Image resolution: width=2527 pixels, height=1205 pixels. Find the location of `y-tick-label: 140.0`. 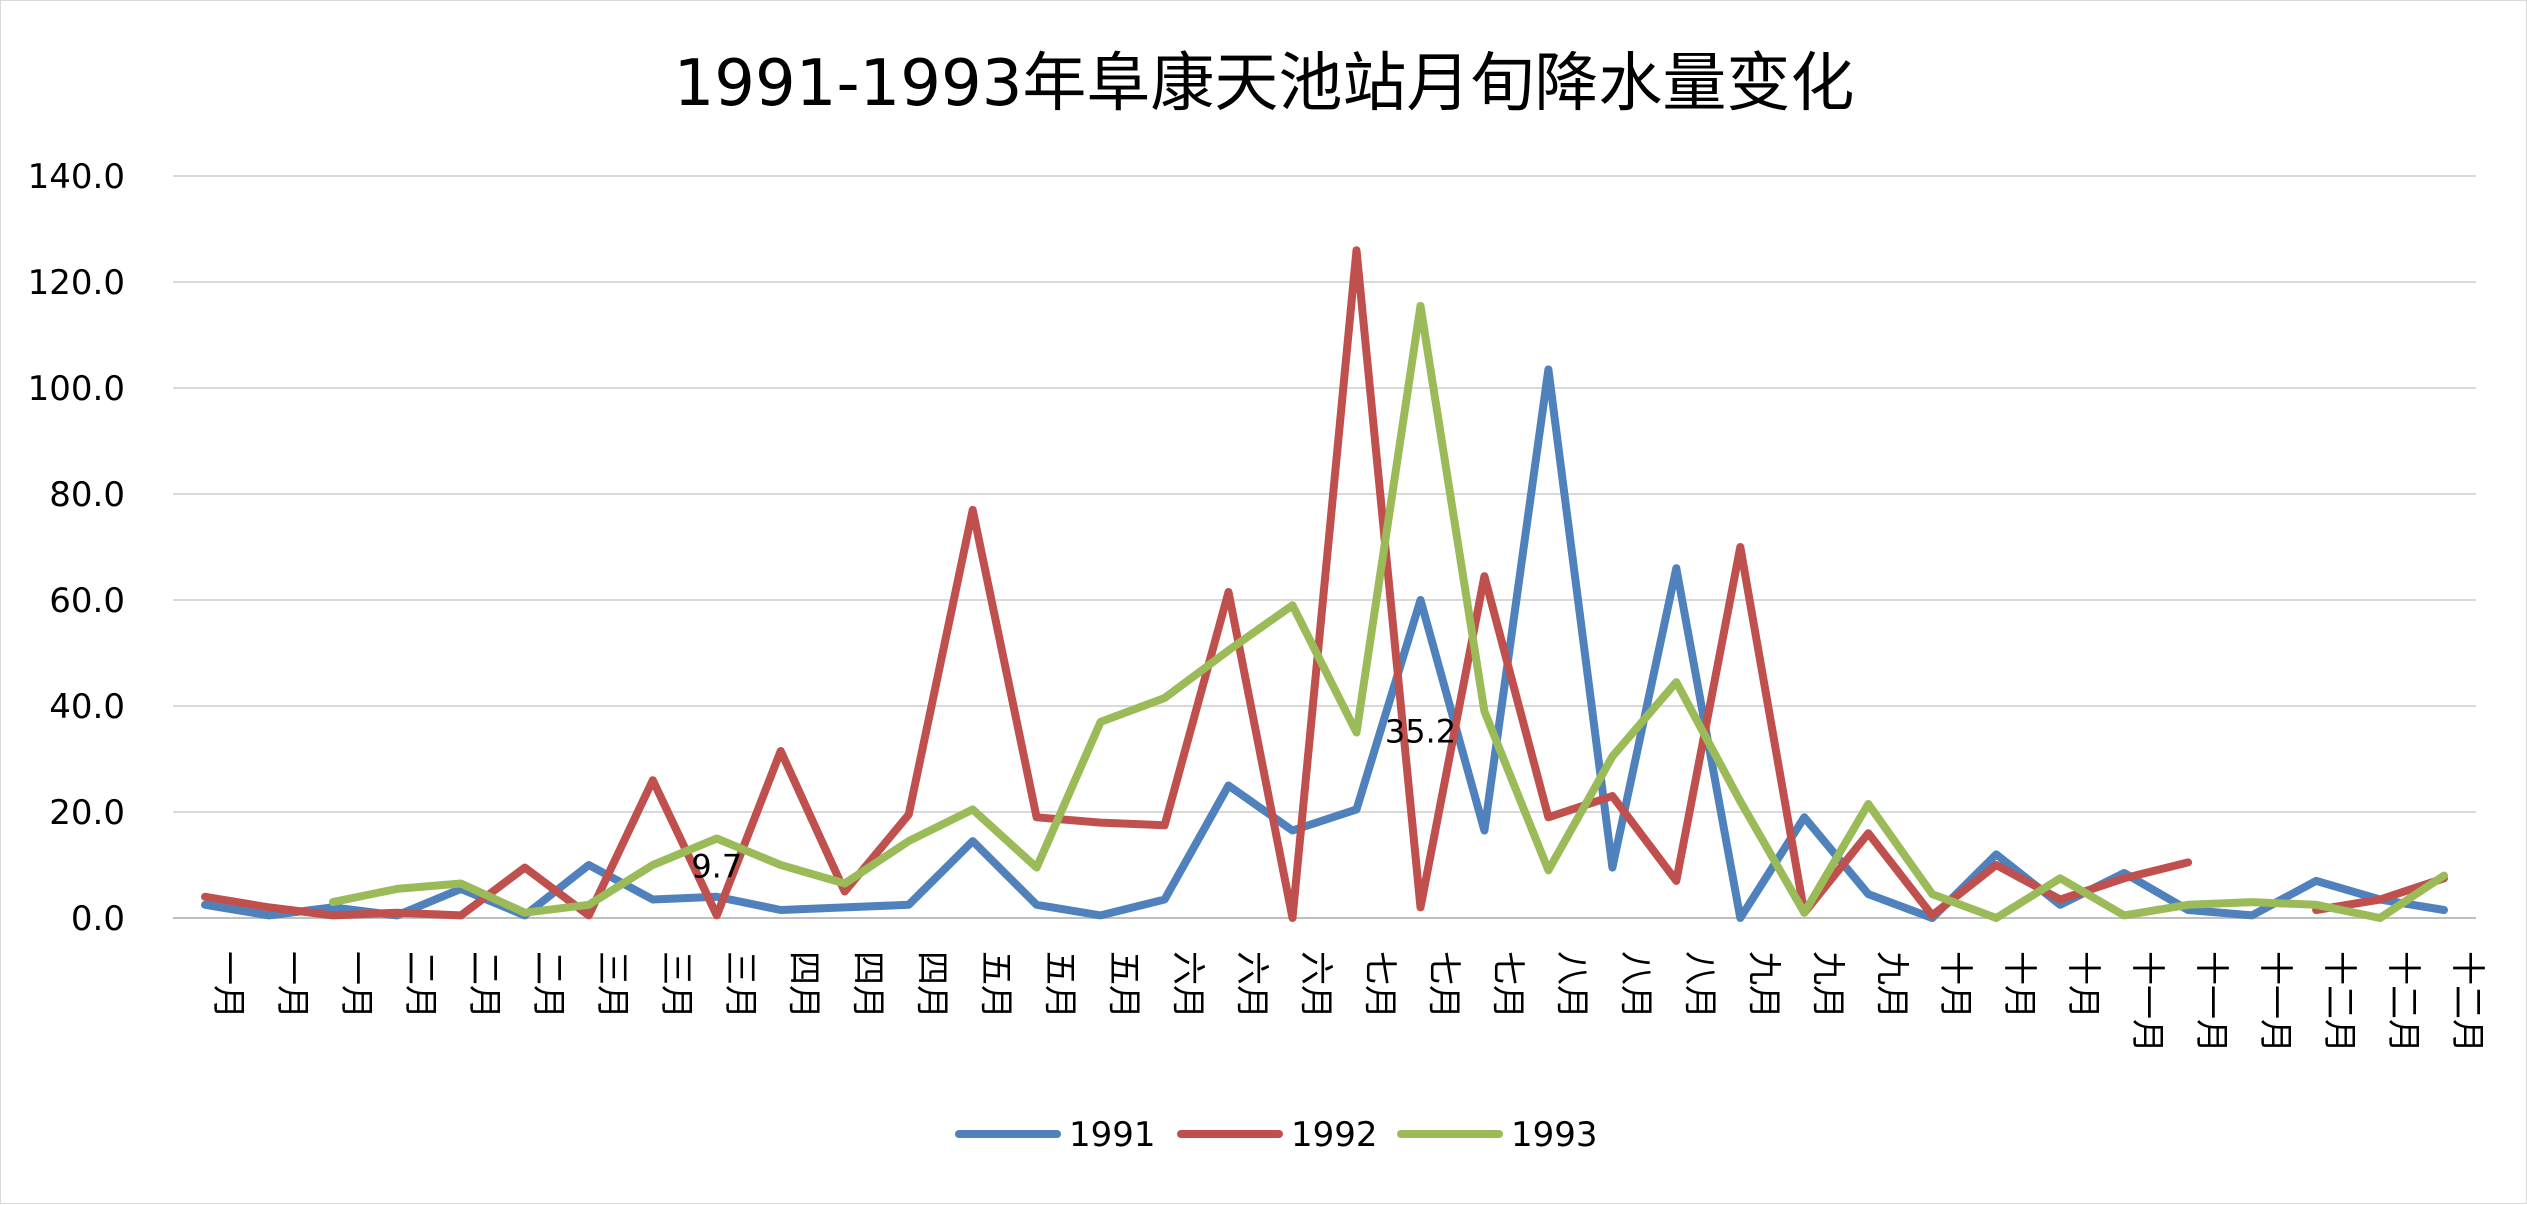

y-tick-label: 140.0 is located at coordinates (76, 177).